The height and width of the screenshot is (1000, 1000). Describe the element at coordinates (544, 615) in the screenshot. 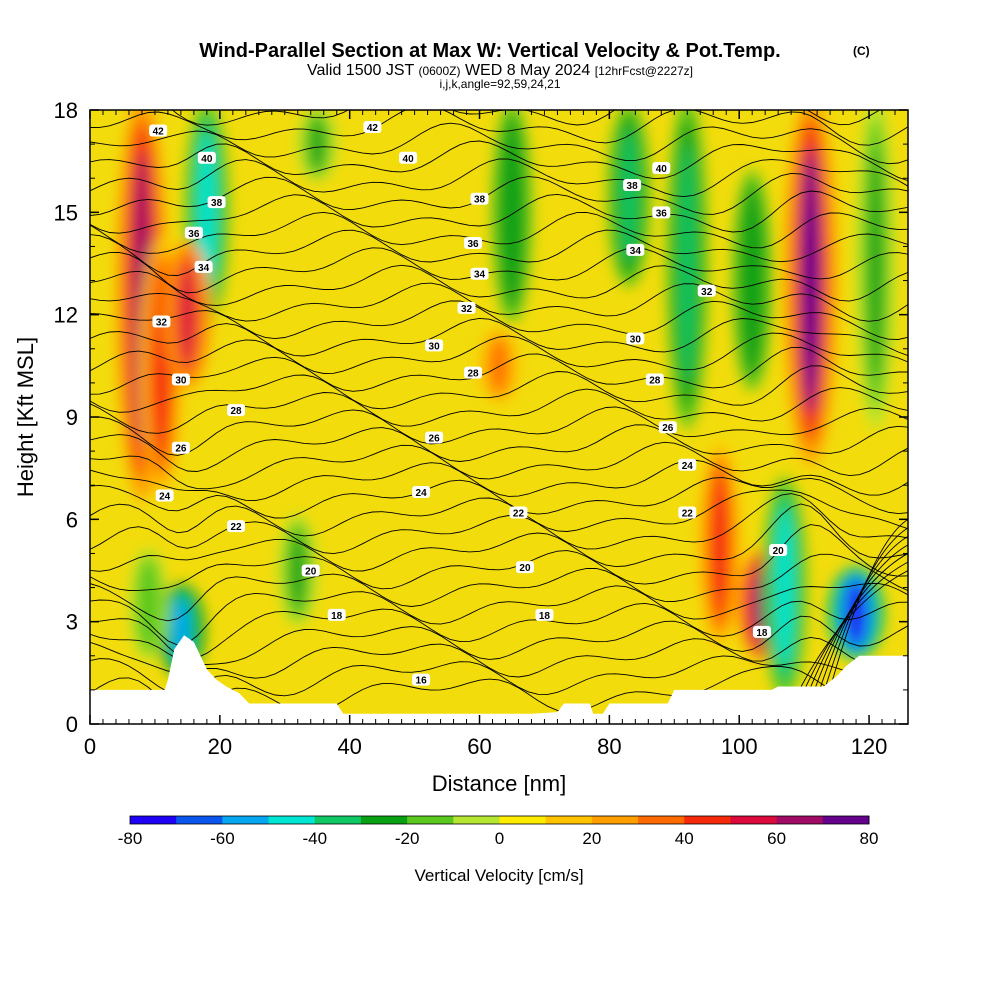

I see `theta-contour-label: 18` at that location.